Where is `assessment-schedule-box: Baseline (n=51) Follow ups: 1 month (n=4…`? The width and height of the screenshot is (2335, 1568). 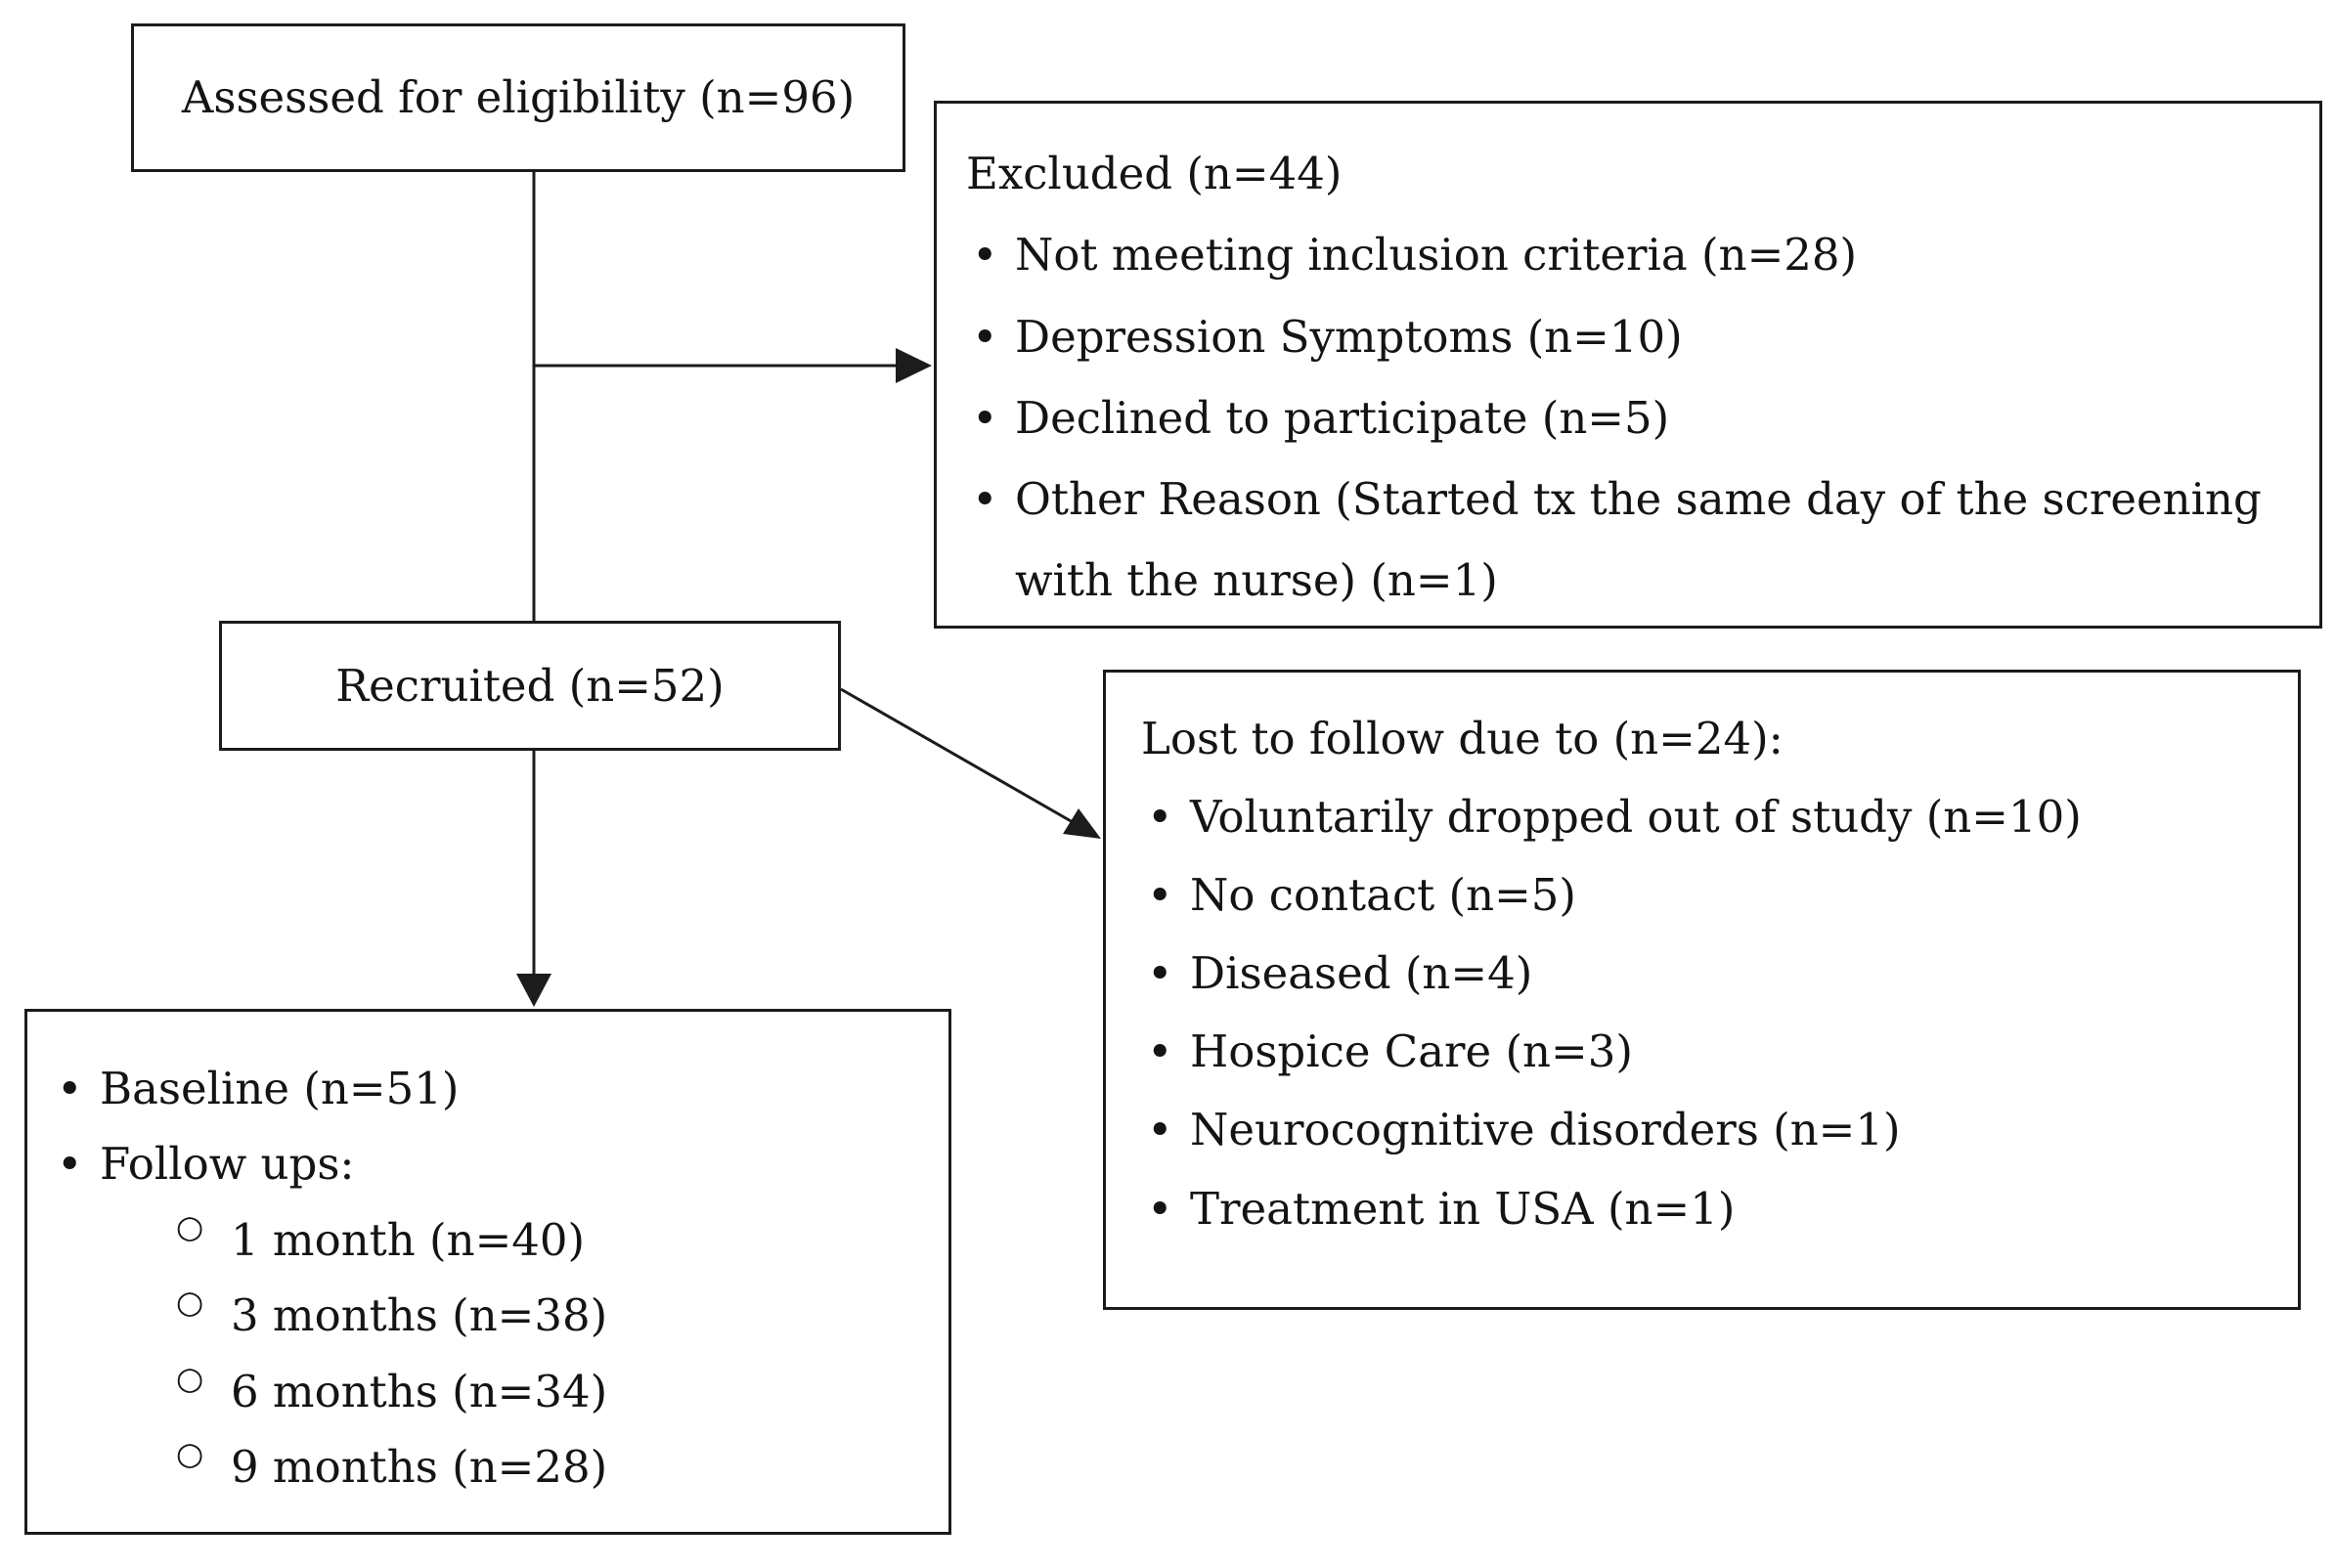 assessment-schedule-box: Baseline (n=51) Follow ups: 1 month (n=4… is located at coordinates (487, 1272).